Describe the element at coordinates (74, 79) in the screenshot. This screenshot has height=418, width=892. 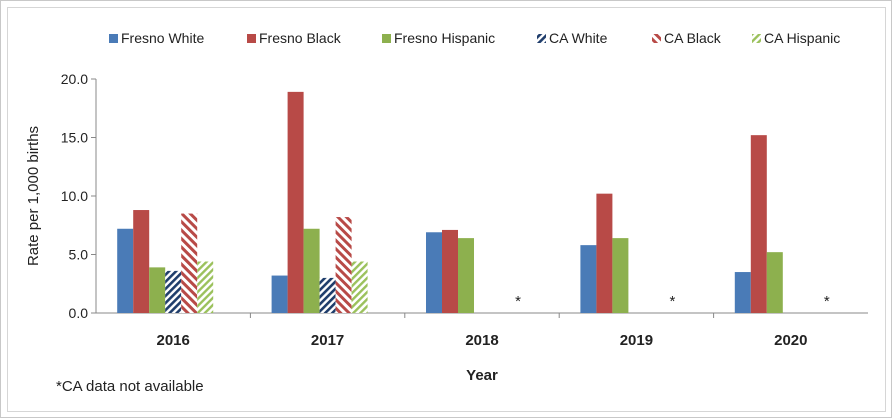
I see `y-tick-label: 20.0` at that location.